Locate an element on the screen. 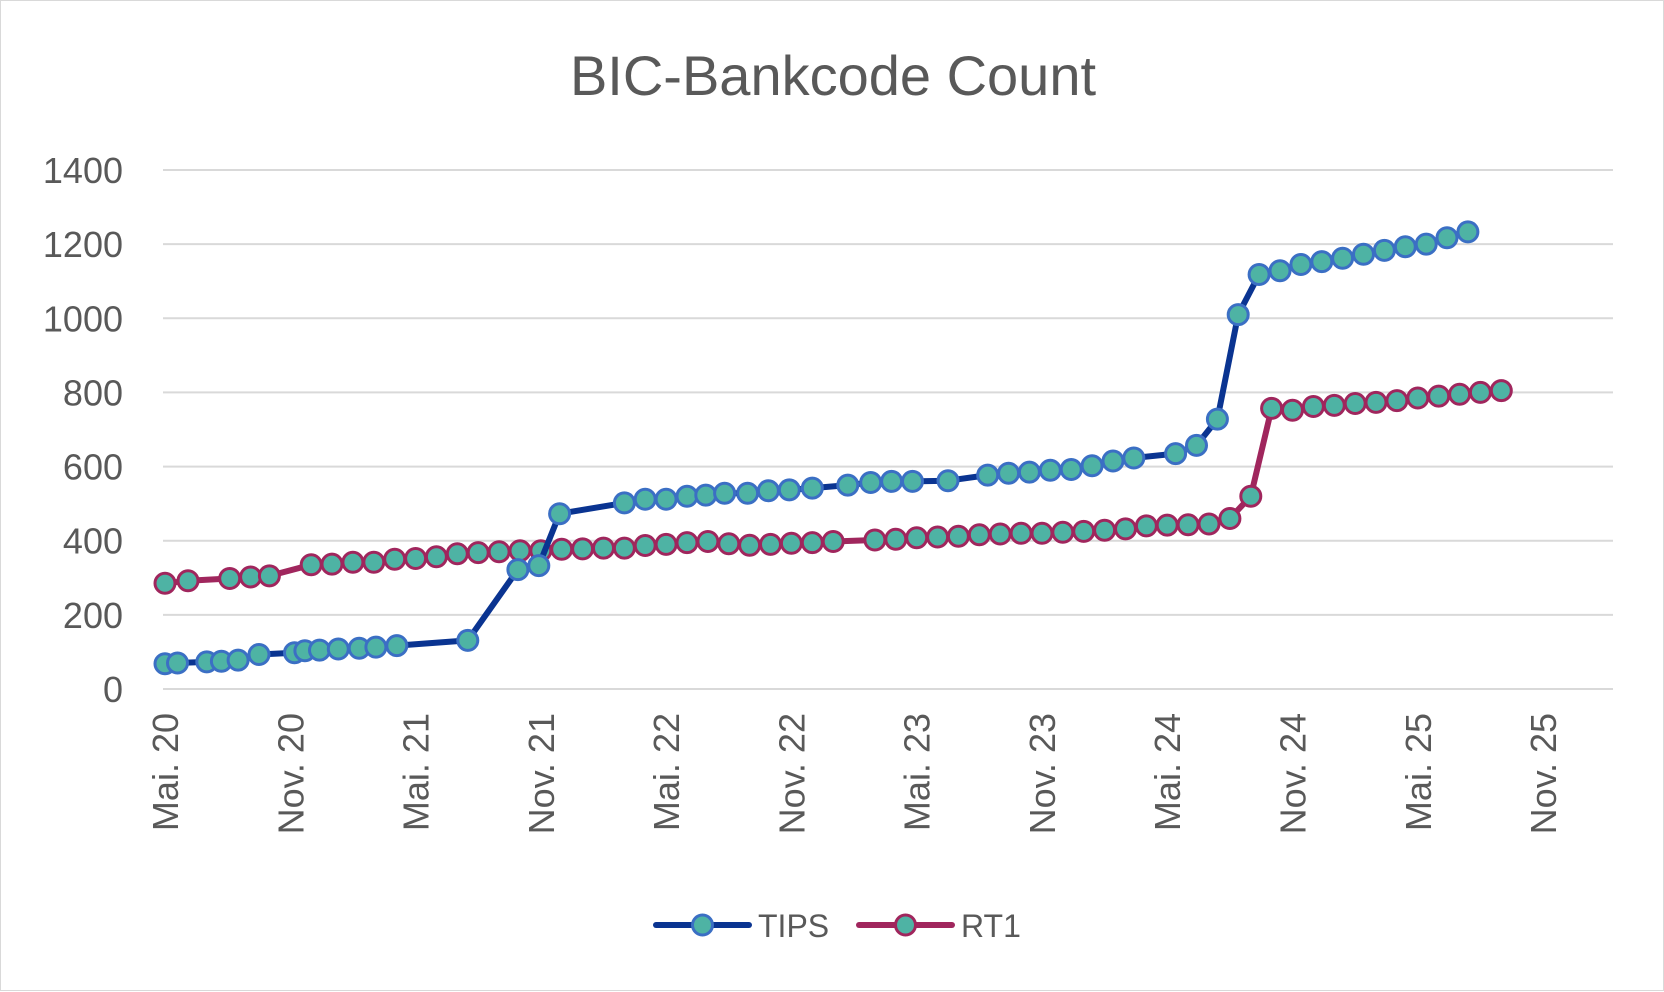  legend-swatch-marker is located at coordinates (702, 925).